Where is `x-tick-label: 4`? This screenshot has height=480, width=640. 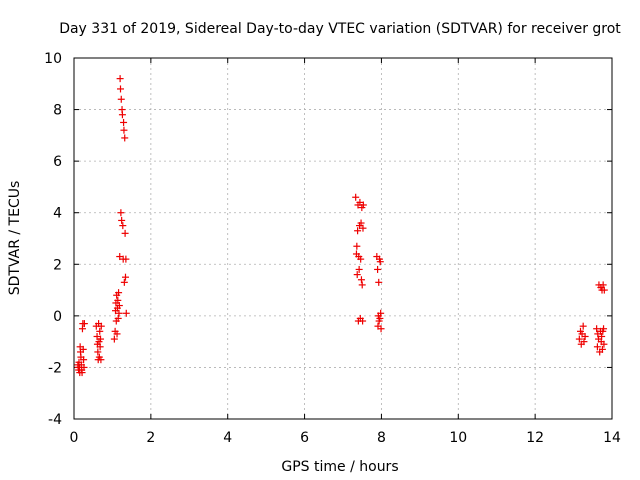
x-tick-label: 4 is located at coordinates (227, 438).